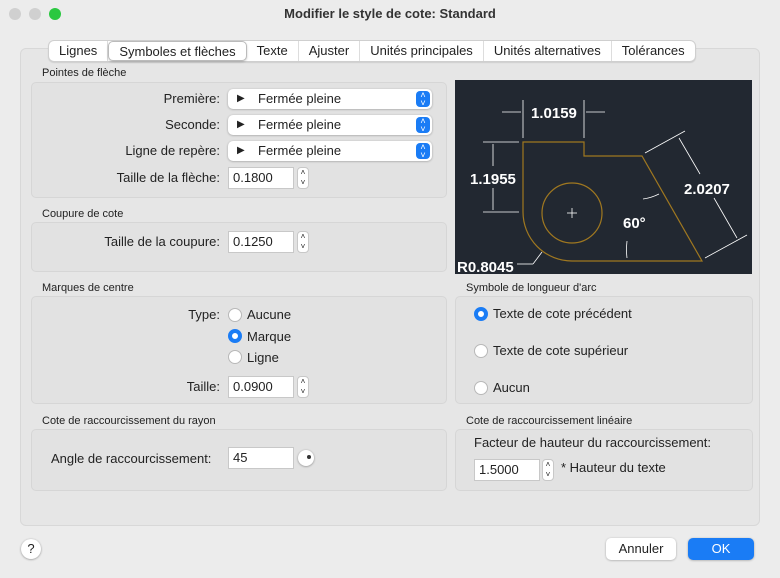 This screenshot has width=780, height=578. What do you see at coordinates (511, 387) in the screenshot?
I see `radio-arc-none-label: Aucun` at bounding box center [511, 387].